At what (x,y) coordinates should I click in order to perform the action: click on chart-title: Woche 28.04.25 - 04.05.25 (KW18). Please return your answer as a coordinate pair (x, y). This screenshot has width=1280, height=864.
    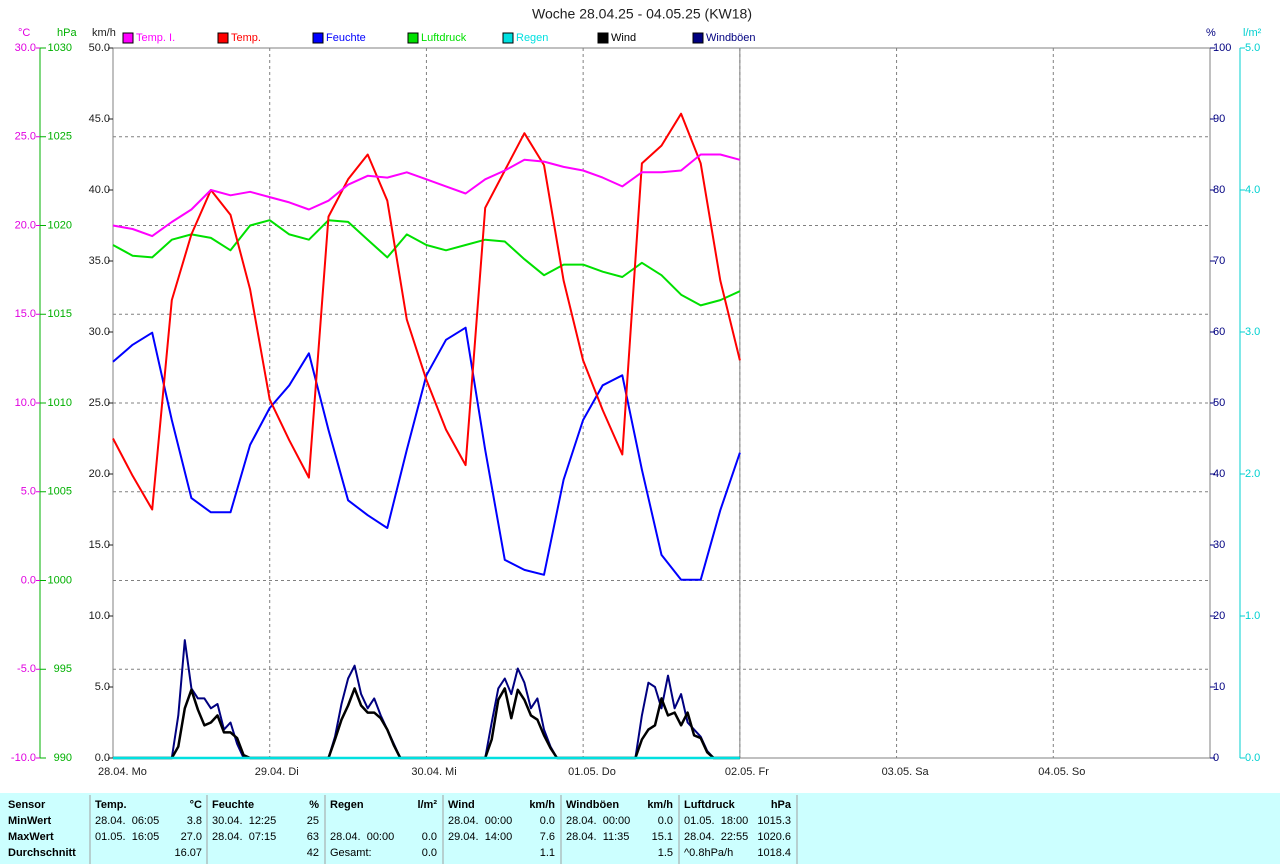
    Looking at the image, I should click on (642, 14).